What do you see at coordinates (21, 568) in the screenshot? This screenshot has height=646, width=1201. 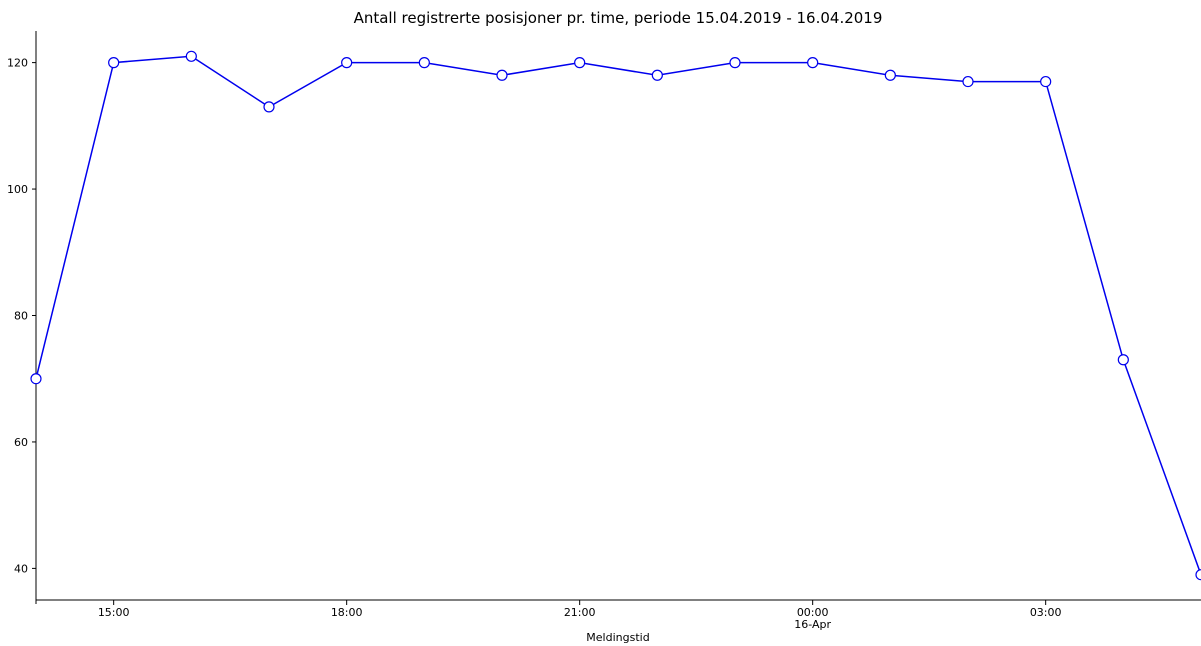 I see `y-tick-label: 40` at bounding box center [21, 568].